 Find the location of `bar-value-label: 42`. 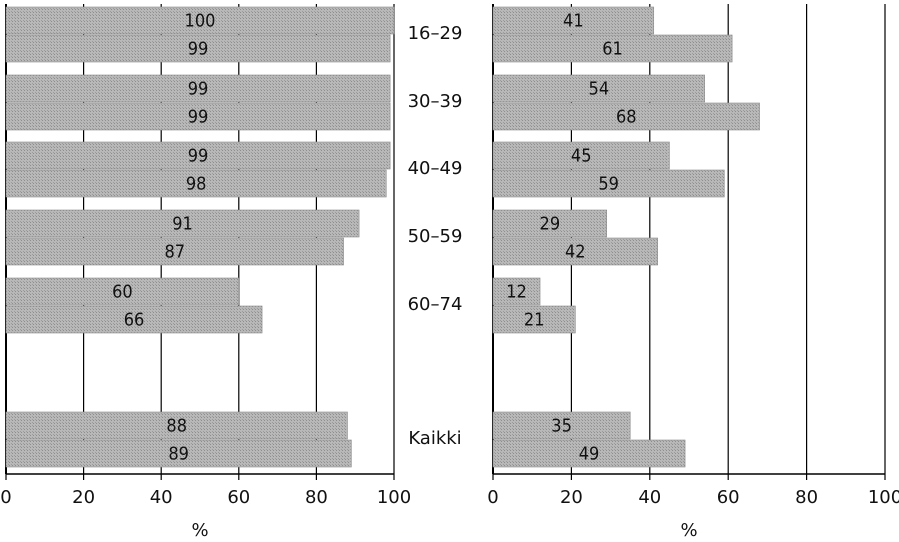

bar-value-label: 42 is located at coordinates (575, 252).